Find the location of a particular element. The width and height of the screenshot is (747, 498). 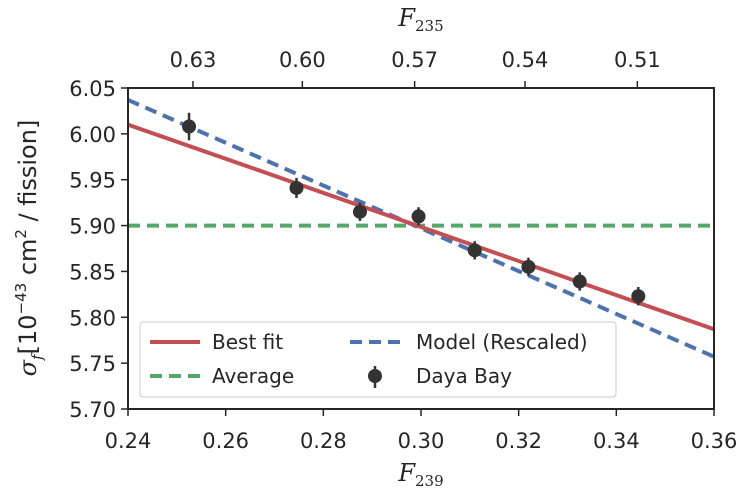

legend-box is located at coordinates (378, 359).